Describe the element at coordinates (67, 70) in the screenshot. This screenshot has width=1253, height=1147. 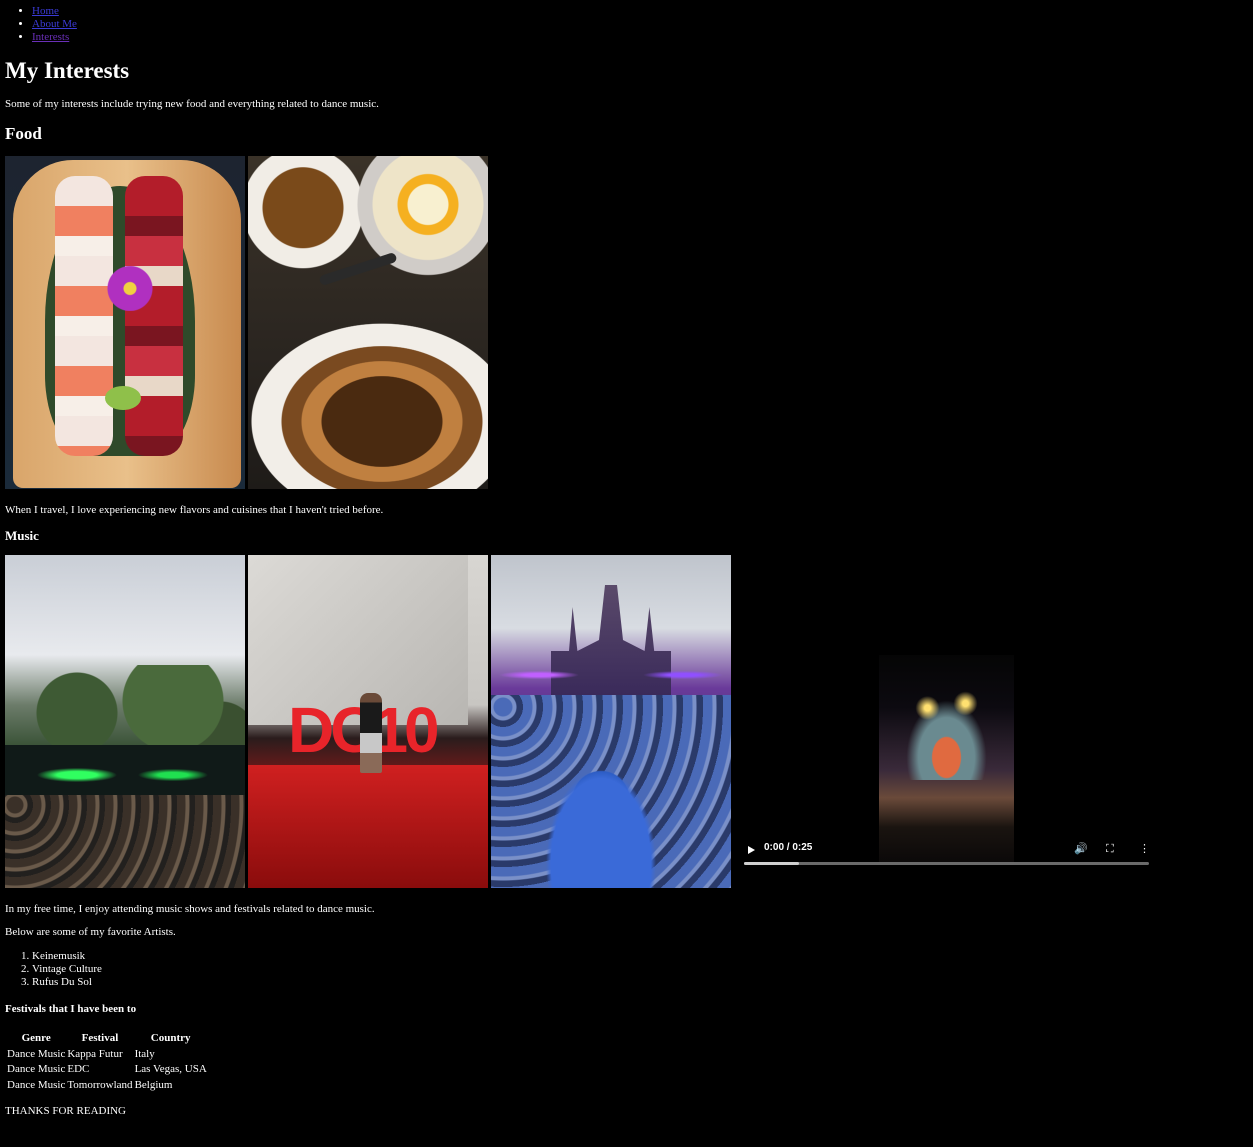
I see `page-title: My Interests` at that location.